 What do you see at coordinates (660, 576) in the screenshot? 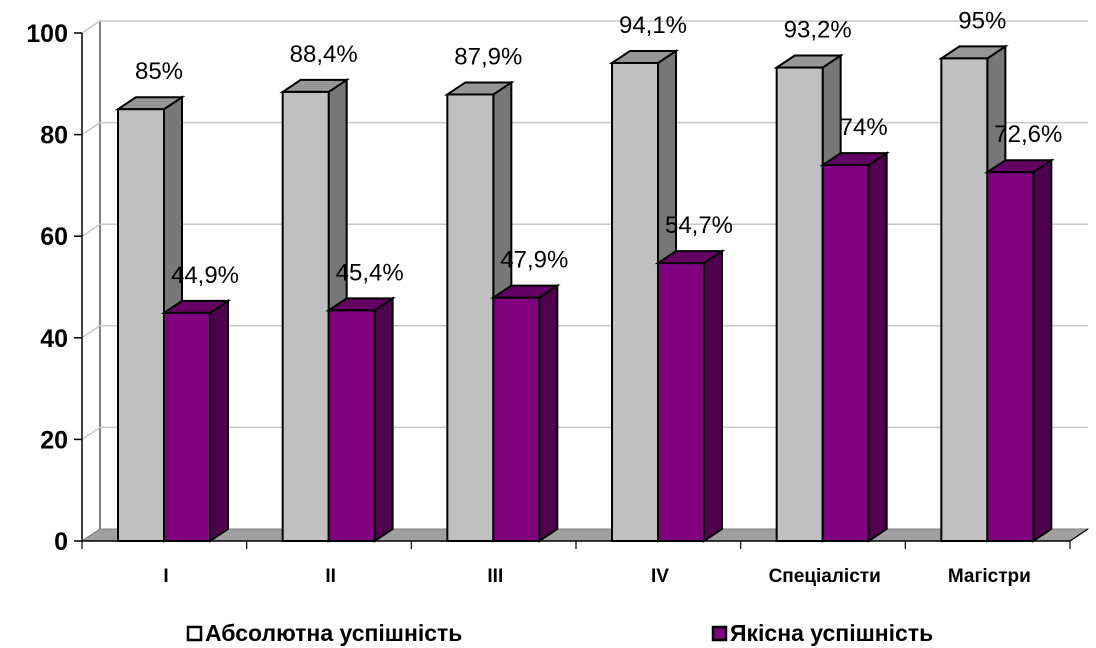
I see `x-category-label: IV` at bounding box center [660, 576].